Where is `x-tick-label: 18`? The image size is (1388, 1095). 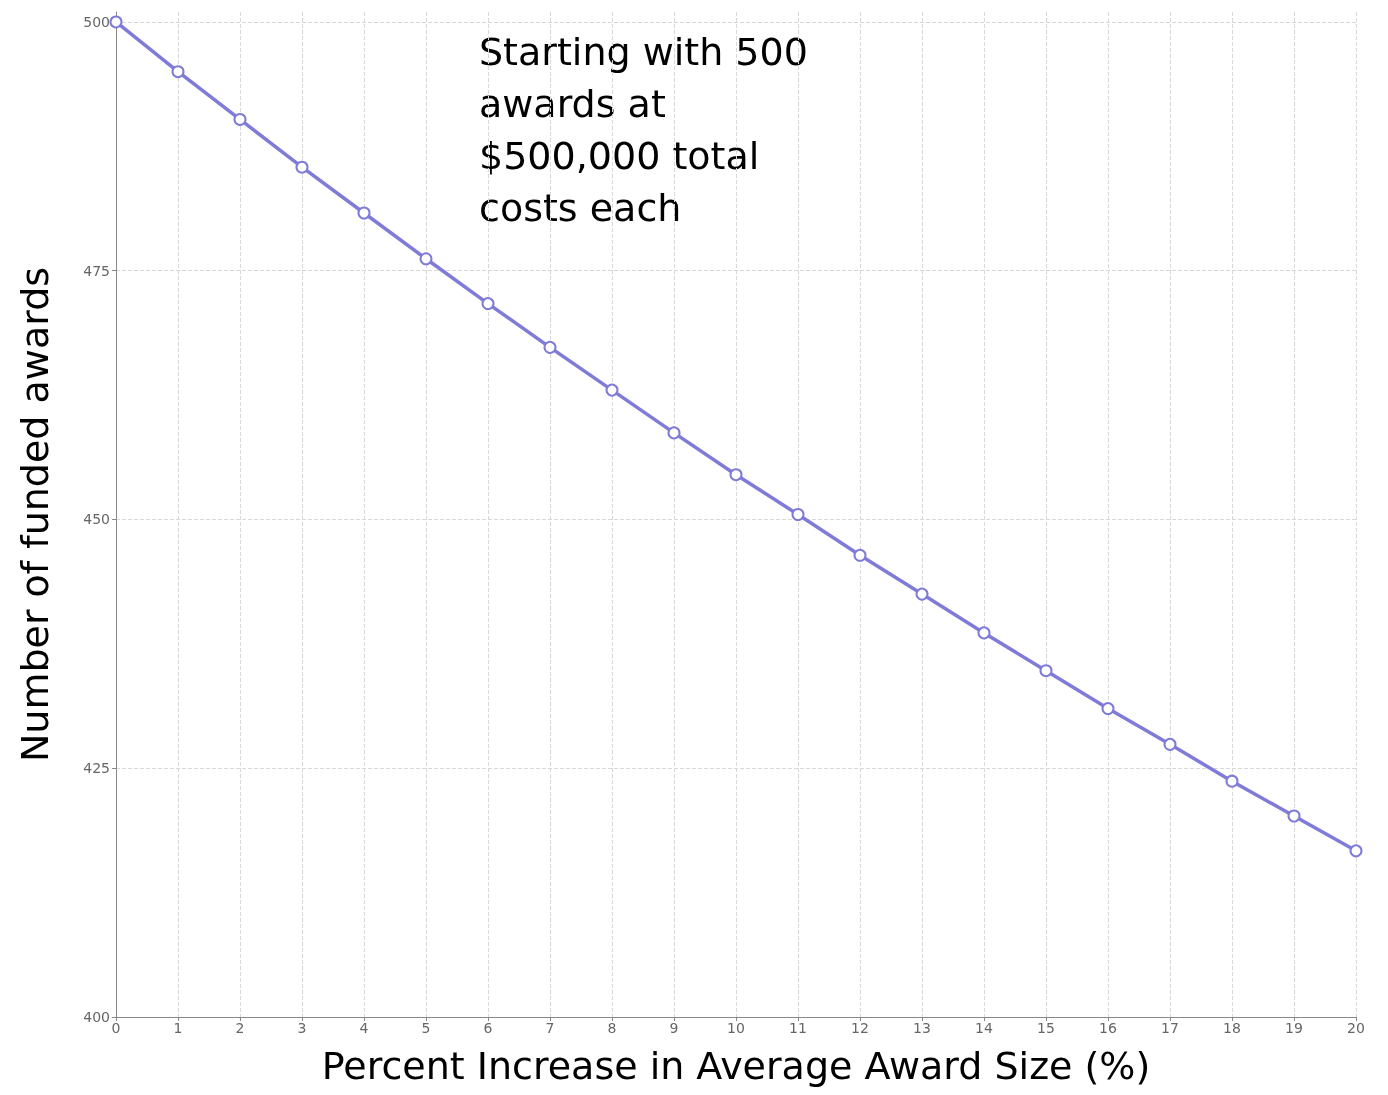 x-tick-label: 18 is located at coordinates (1232, 1028).